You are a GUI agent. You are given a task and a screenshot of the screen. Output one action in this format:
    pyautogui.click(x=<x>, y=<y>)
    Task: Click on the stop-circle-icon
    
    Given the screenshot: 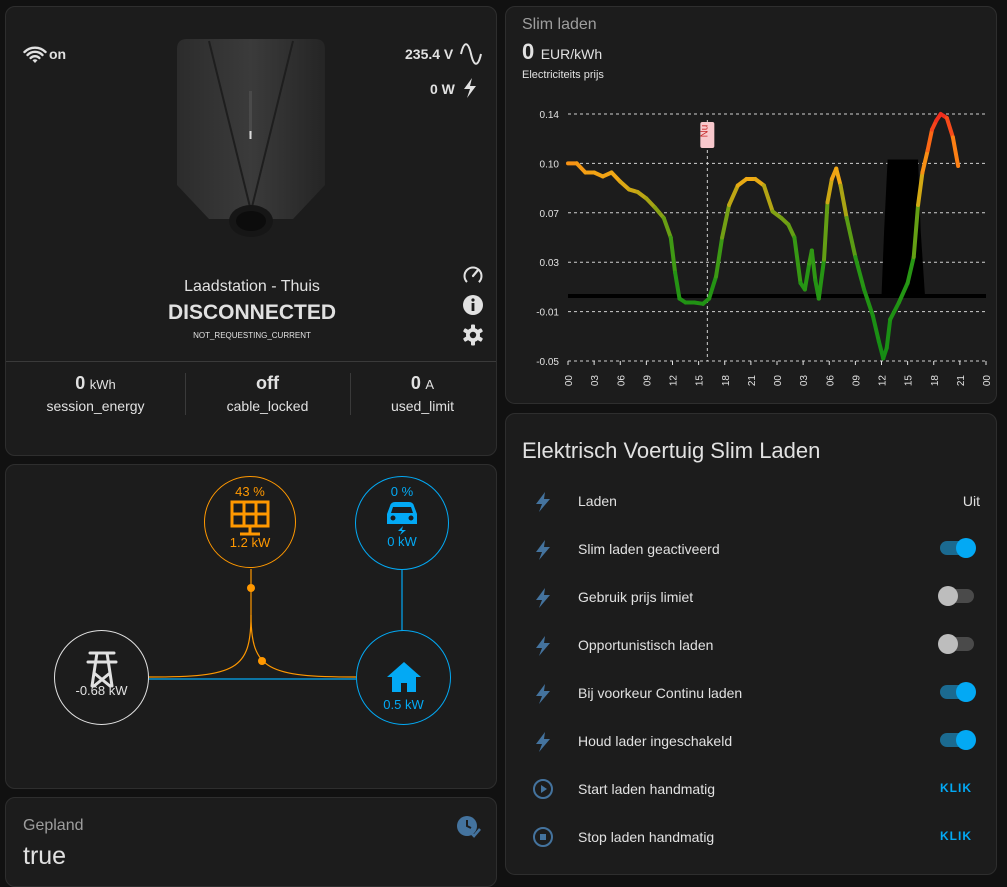 What is the action you would take?
    pyautogui.click(x=543, y=837)
    